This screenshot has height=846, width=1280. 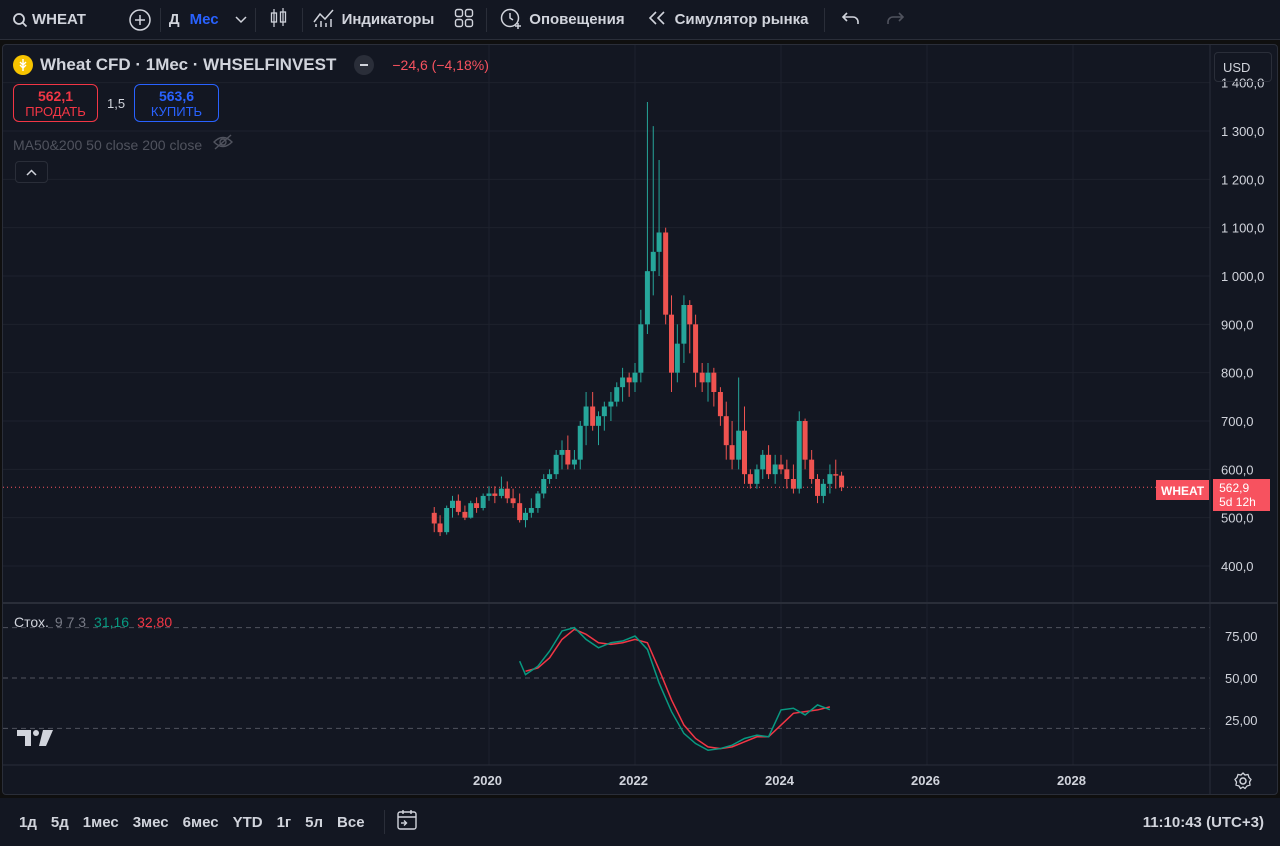 I want to click on stoch-k-value: 31,16, so click(x=112, y=622).